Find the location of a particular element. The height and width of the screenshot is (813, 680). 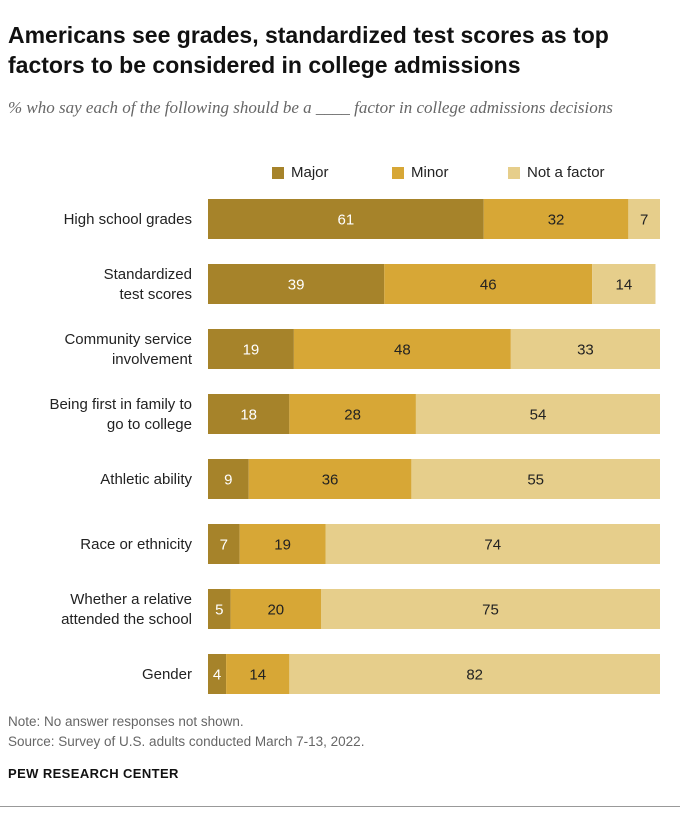

data-label-not-a-factor: 33 is located at coordinates (585, 350).